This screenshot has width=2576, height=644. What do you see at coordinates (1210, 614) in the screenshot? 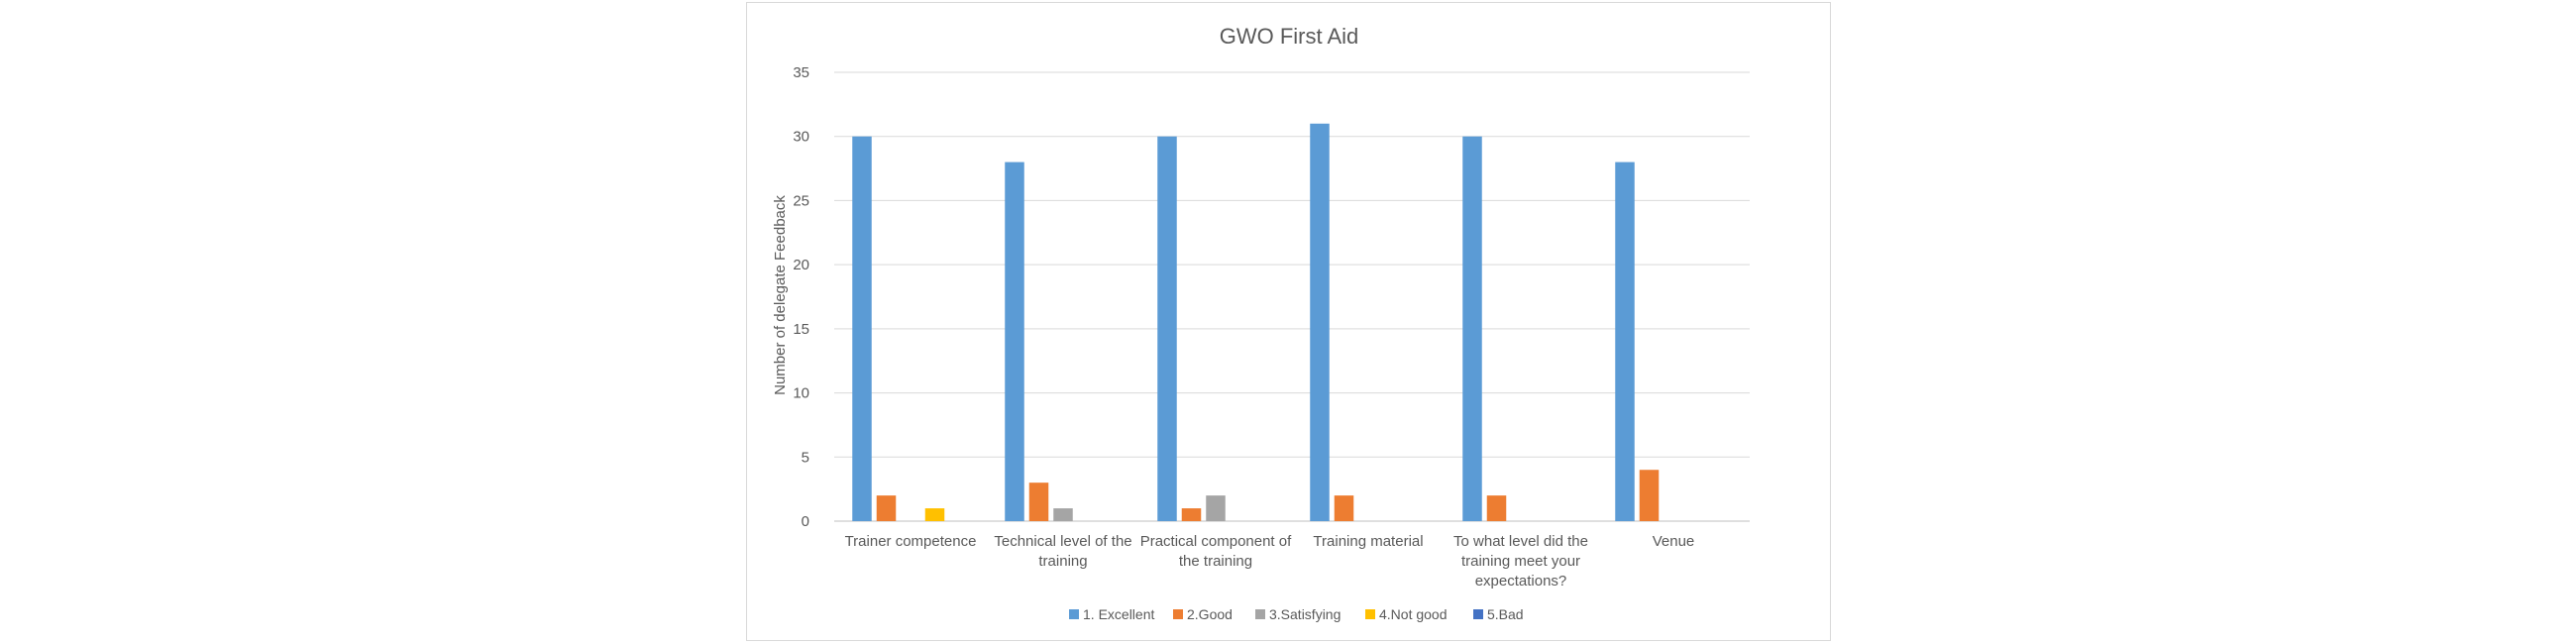
I see `legend-label: 2.Good` at bounding box center [1210, 614].